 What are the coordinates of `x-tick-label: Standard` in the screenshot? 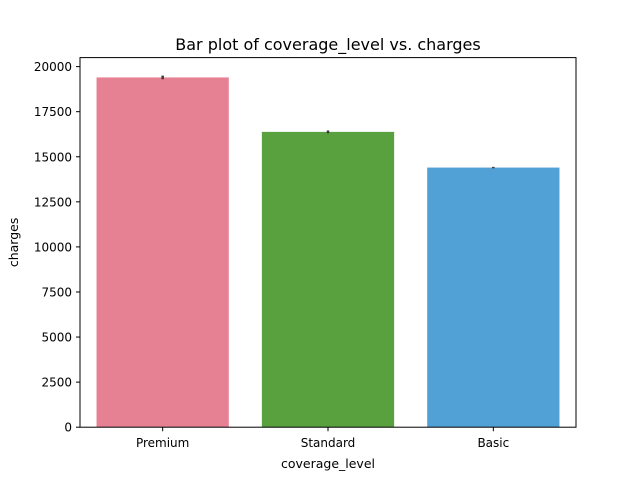 It's located at (328, 443).